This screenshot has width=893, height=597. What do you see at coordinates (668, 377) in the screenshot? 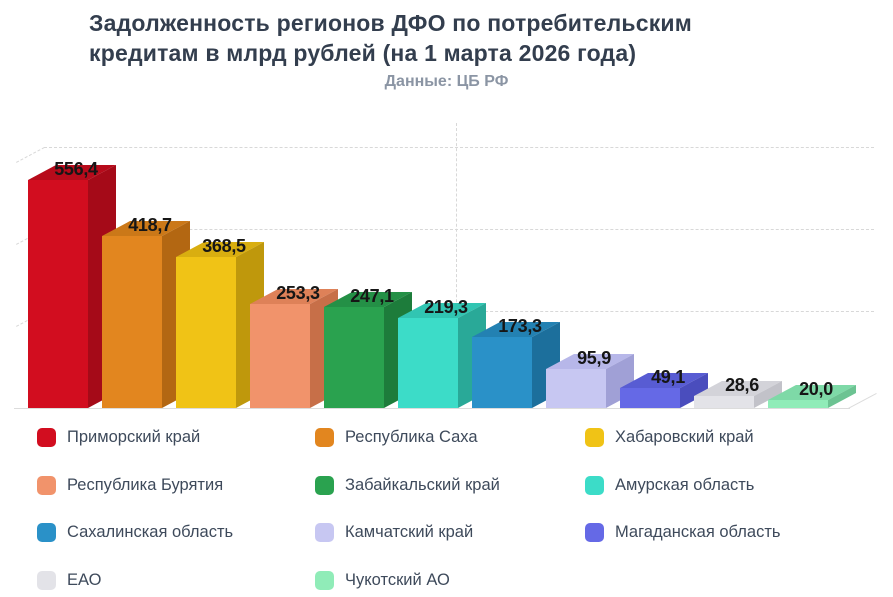
I see `bar-value-label: 49,1` at bounding box center [668, 377].